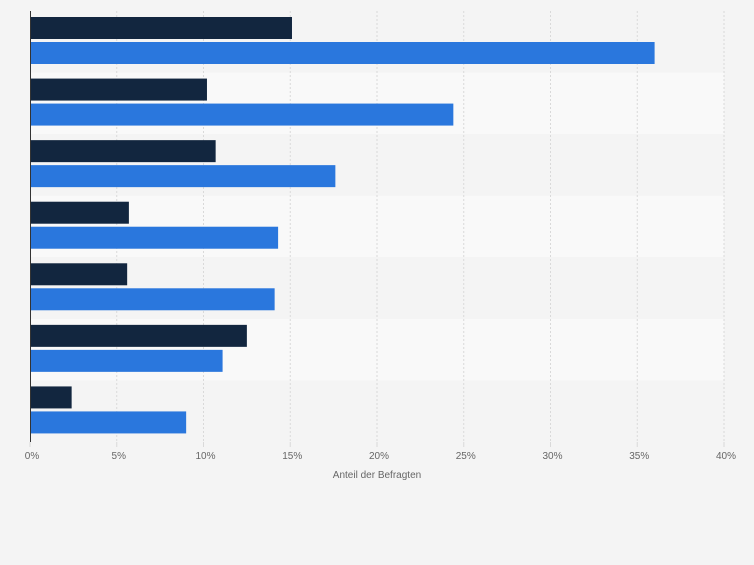 The height and width of the screenshot is (565, 754). Describe the element at coordinates (379, 456) in the screenshot. I see `x-tick-label: 20%` at that location.